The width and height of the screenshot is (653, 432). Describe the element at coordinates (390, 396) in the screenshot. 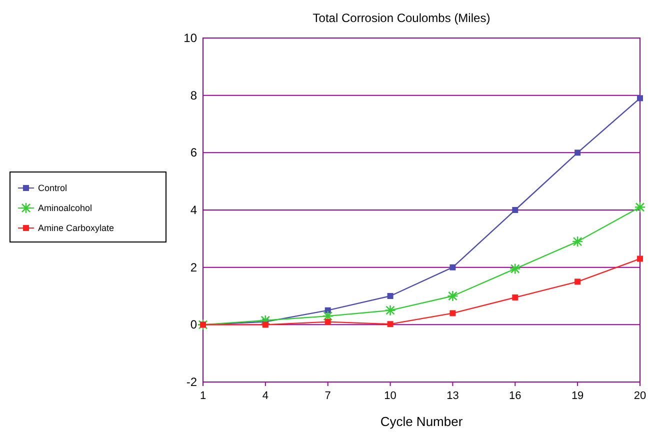

I see `x-tick-label: 10` at that location.